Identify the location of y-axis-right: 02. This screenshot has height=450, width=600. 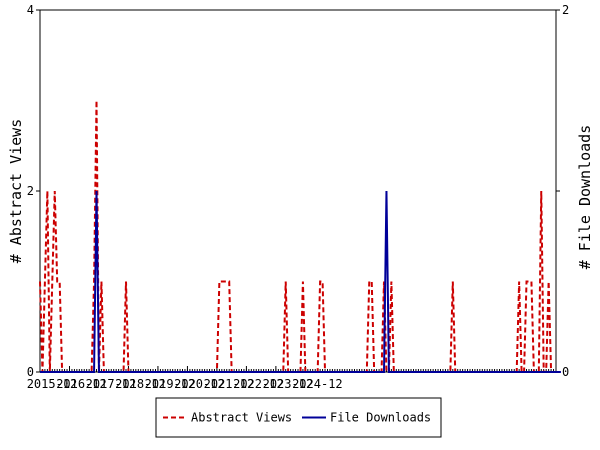
(562, 191).